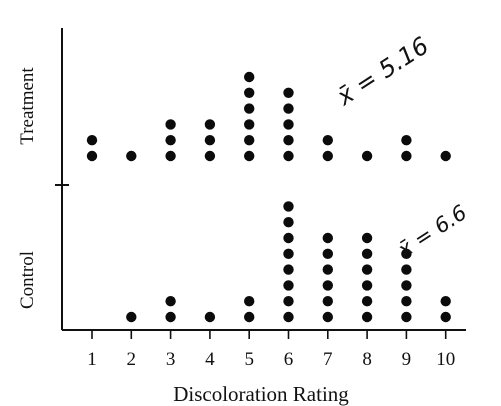  What do you see at coordinates (367, 359) in the screenshot?
I see `x-tick-label-8: 8` at bounding box center [367, 359].